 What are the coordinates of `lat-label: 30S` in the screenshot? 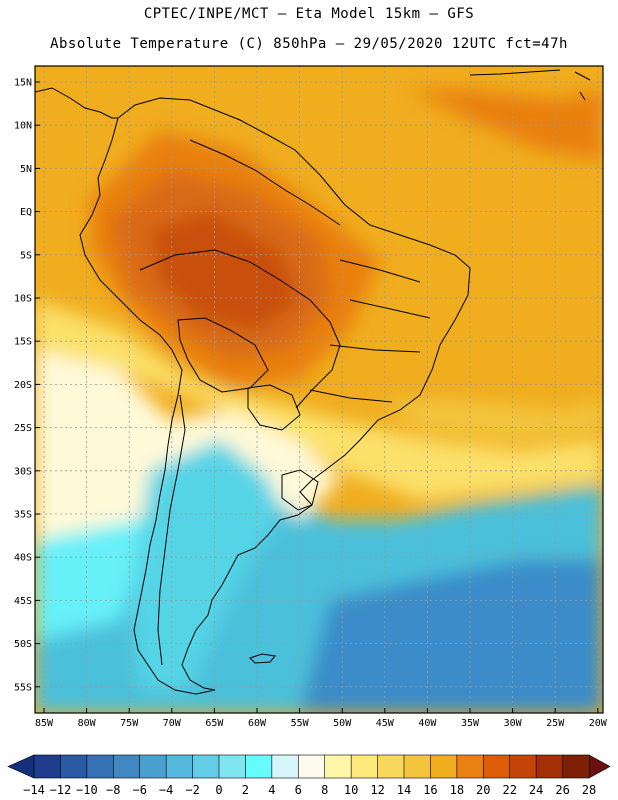 It's located at (23, 471).